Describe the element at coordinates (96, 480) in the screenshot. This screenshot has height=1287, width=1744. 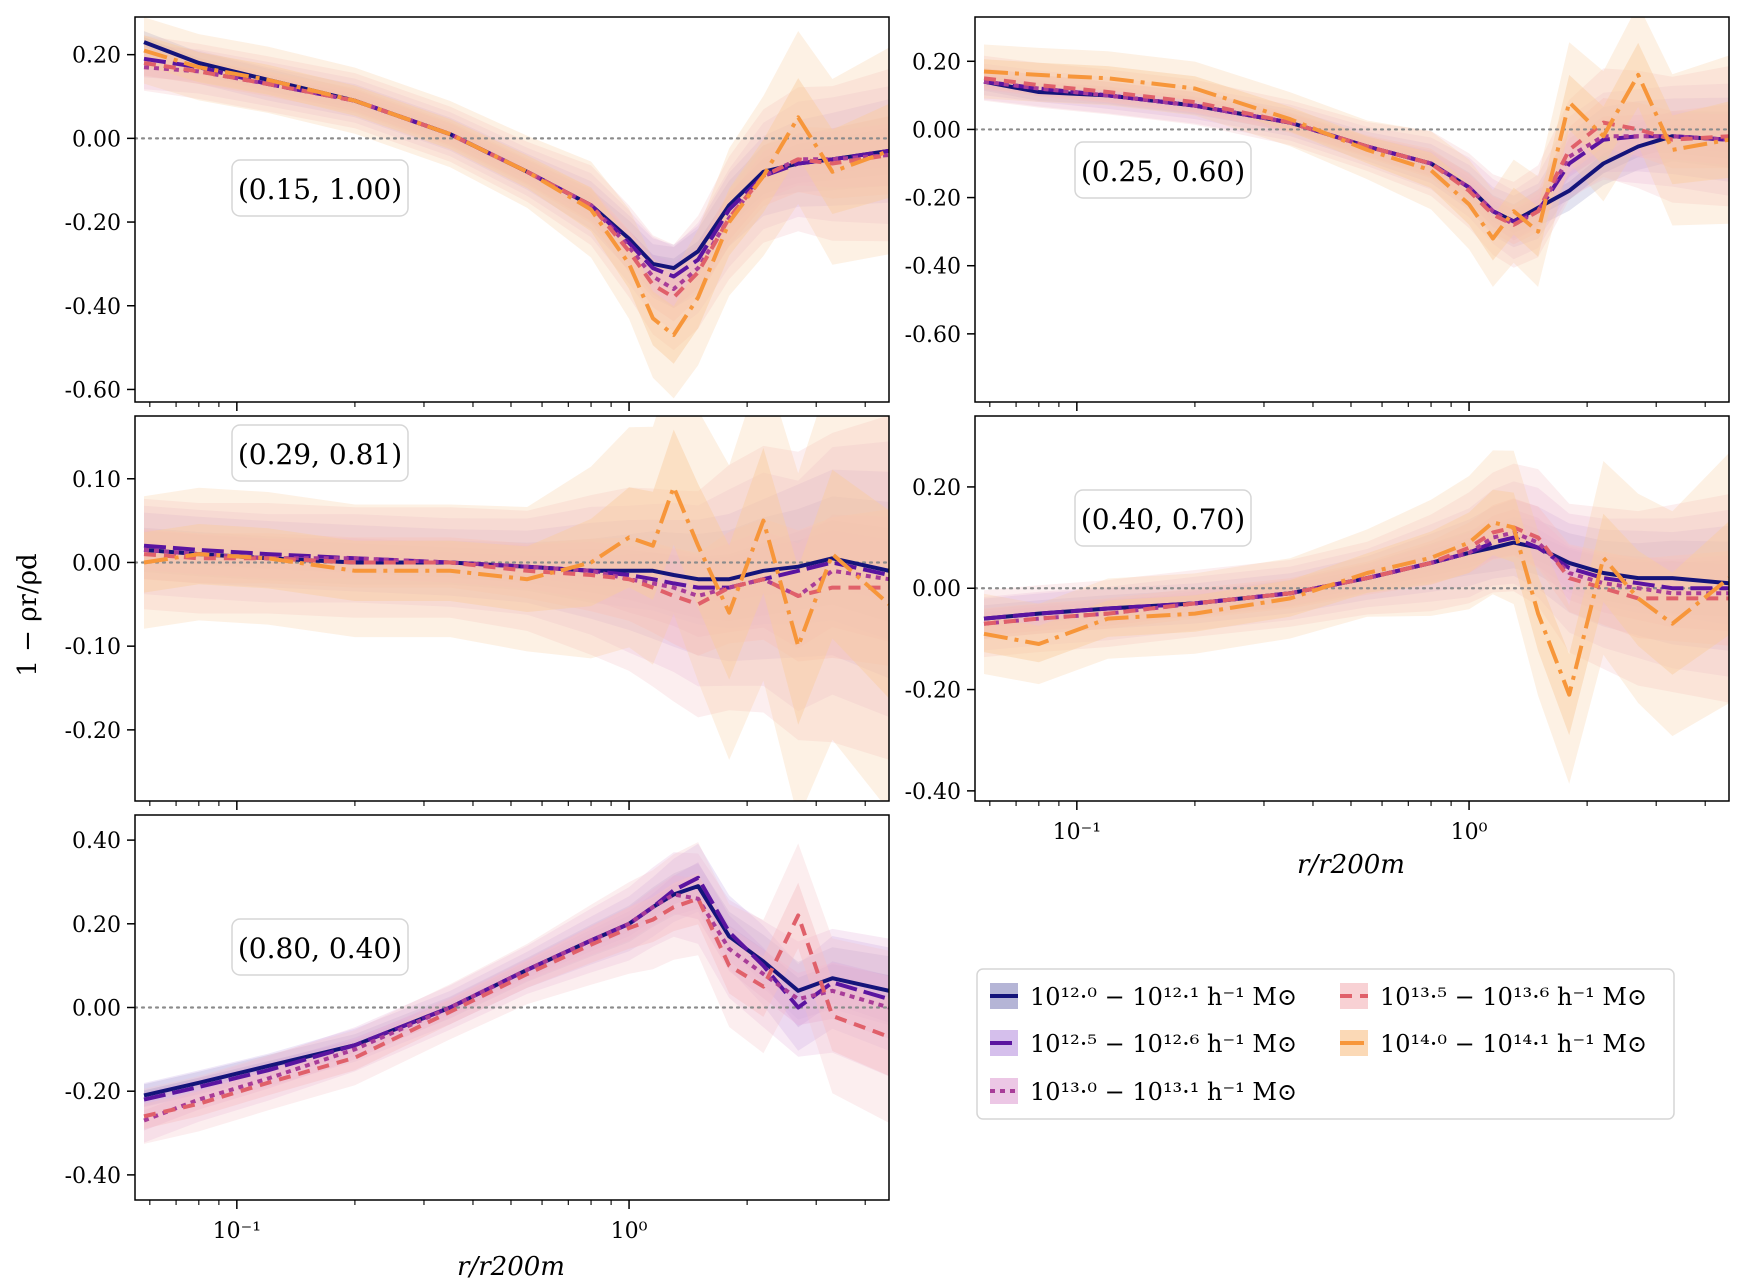
I see `y-tick-label: 0.10` at that location.